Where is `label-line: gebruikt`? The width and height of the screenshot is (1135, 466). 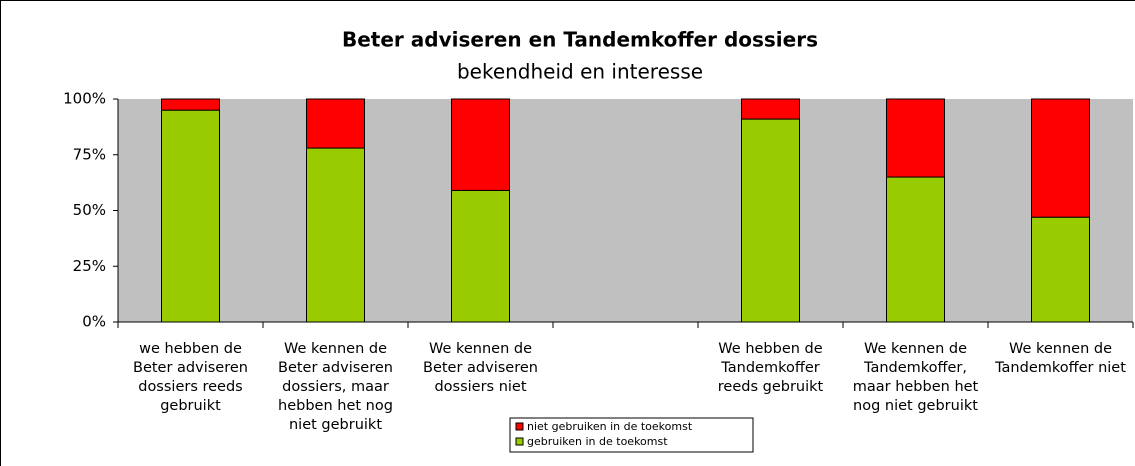
label-line: gebruikt is located at coordinates (190, 406).